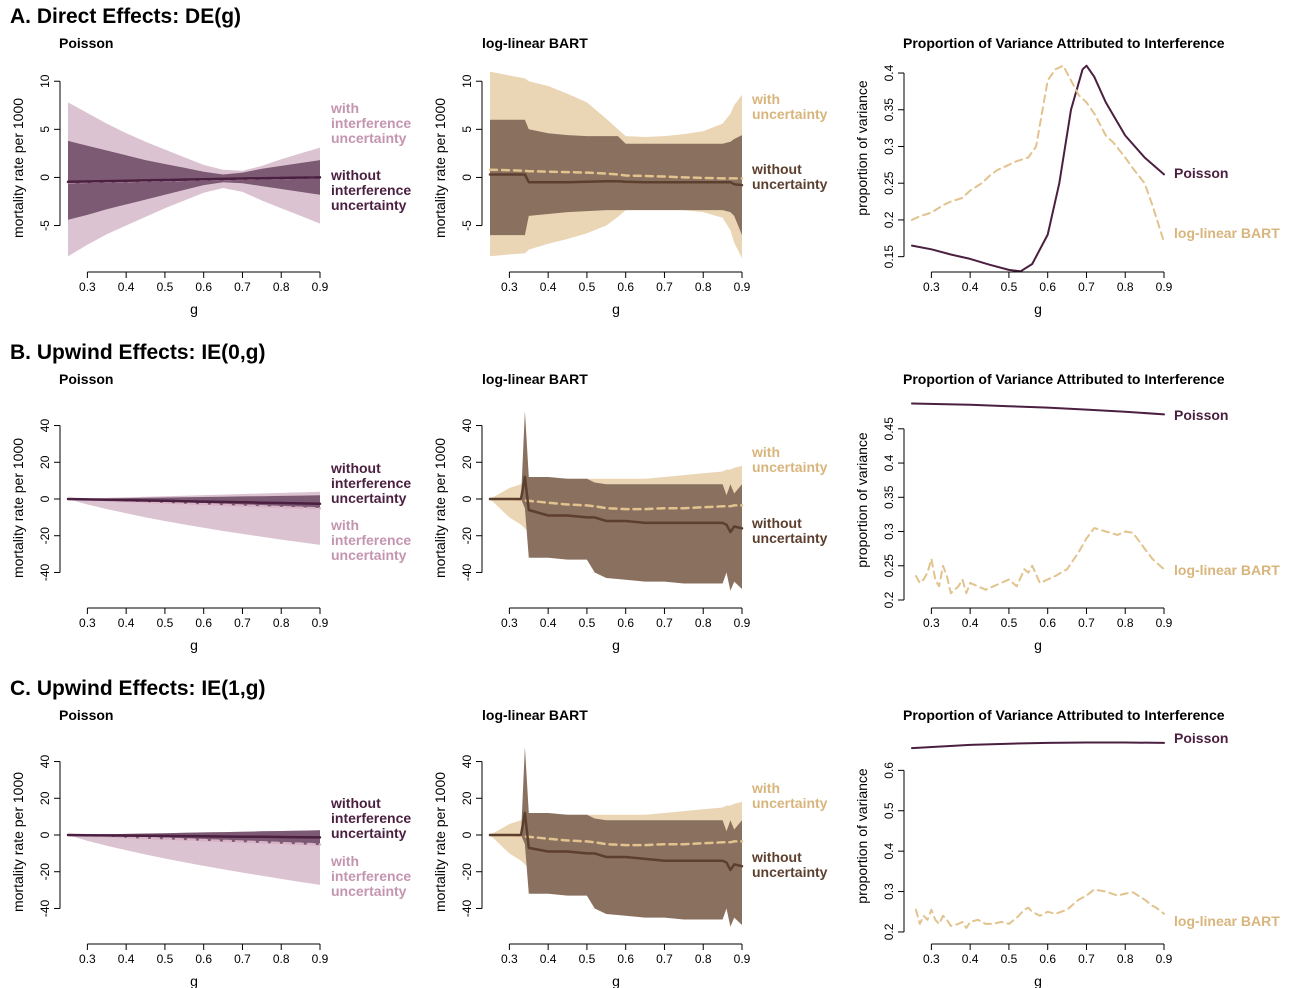 The width and height of the screenshot is (1291, 988). I want to click on x-axis-label-b3: g, so click(1038, 645).